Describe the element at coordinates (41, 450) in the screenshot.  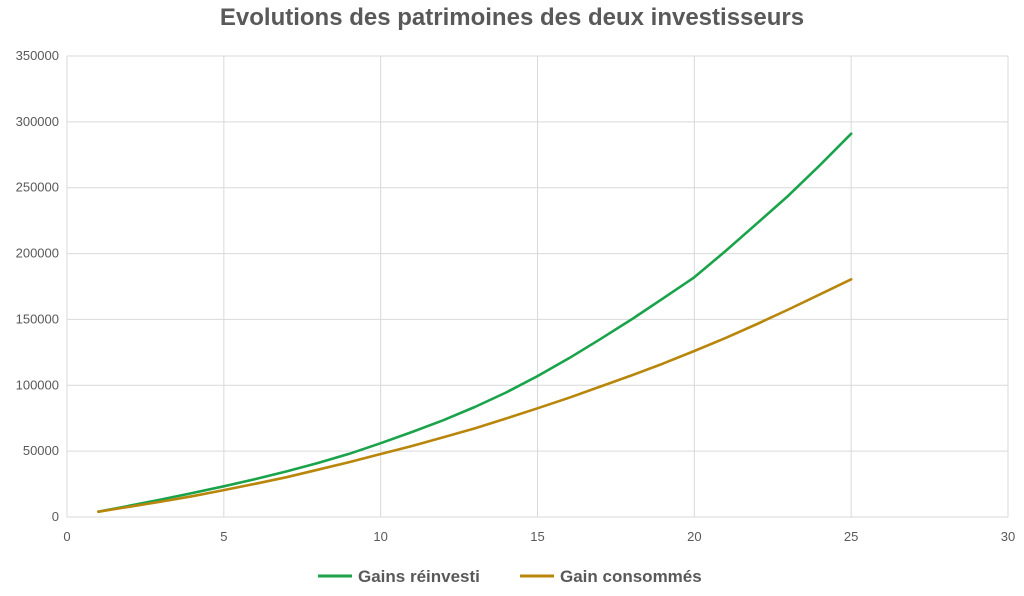
I see `y-tick-label: 50000` at that location.